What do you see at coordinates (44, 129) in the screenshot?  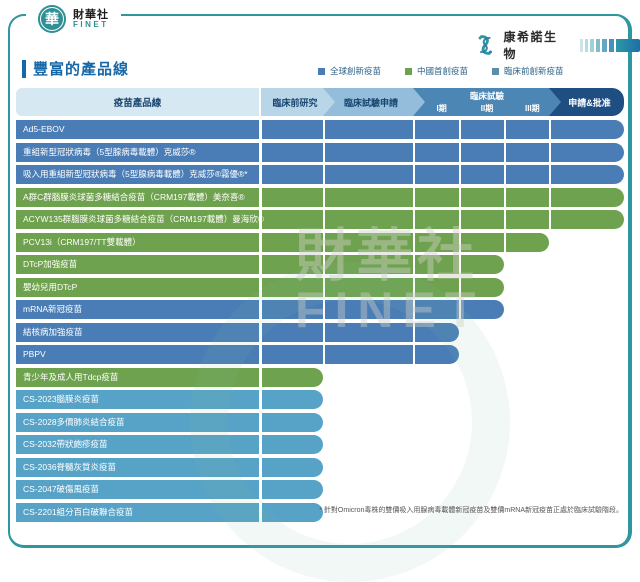 I see `pipeline-row-label: Ad5-EBOV` at bounding box center [44, 129].